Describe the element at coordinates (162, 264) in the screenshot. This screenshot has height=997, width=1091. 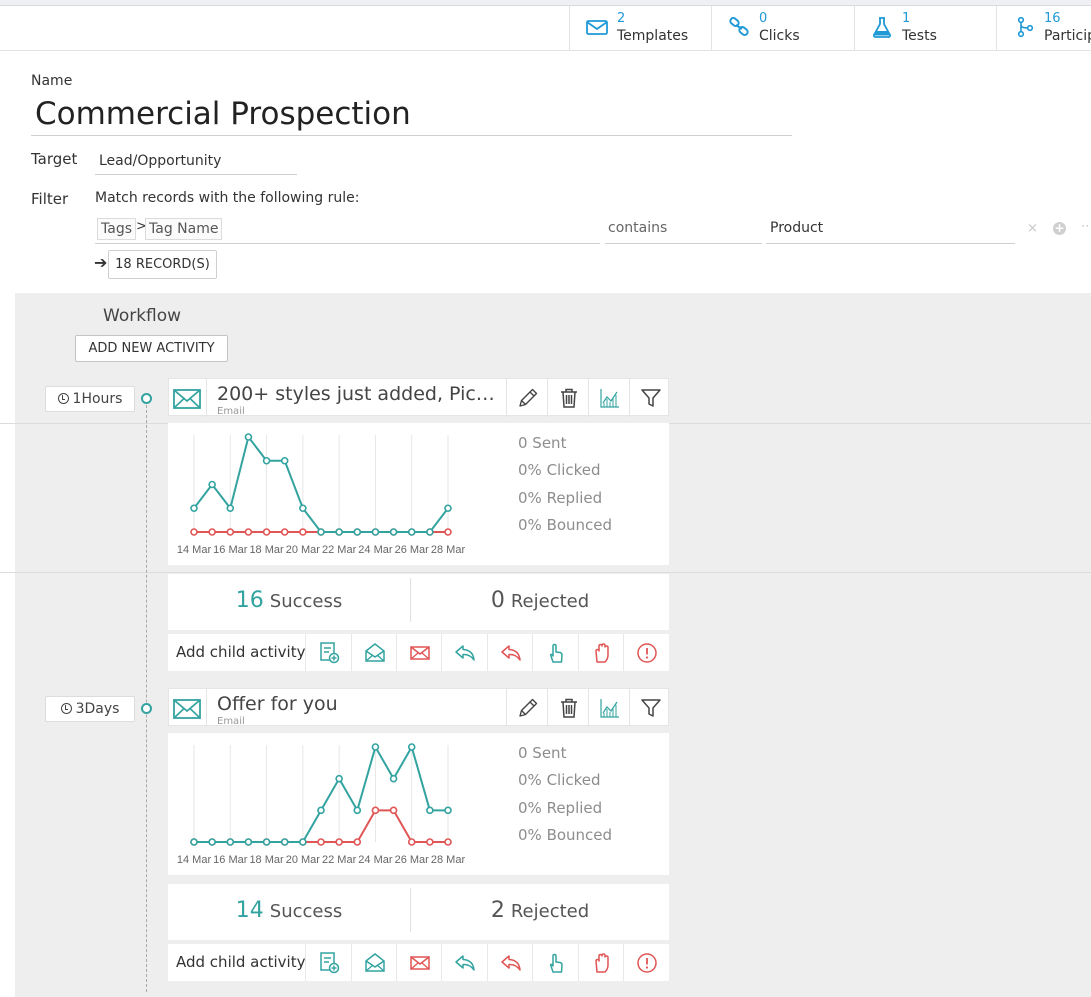
I see `records-count-button: 18 RECORD(S)` at that location.